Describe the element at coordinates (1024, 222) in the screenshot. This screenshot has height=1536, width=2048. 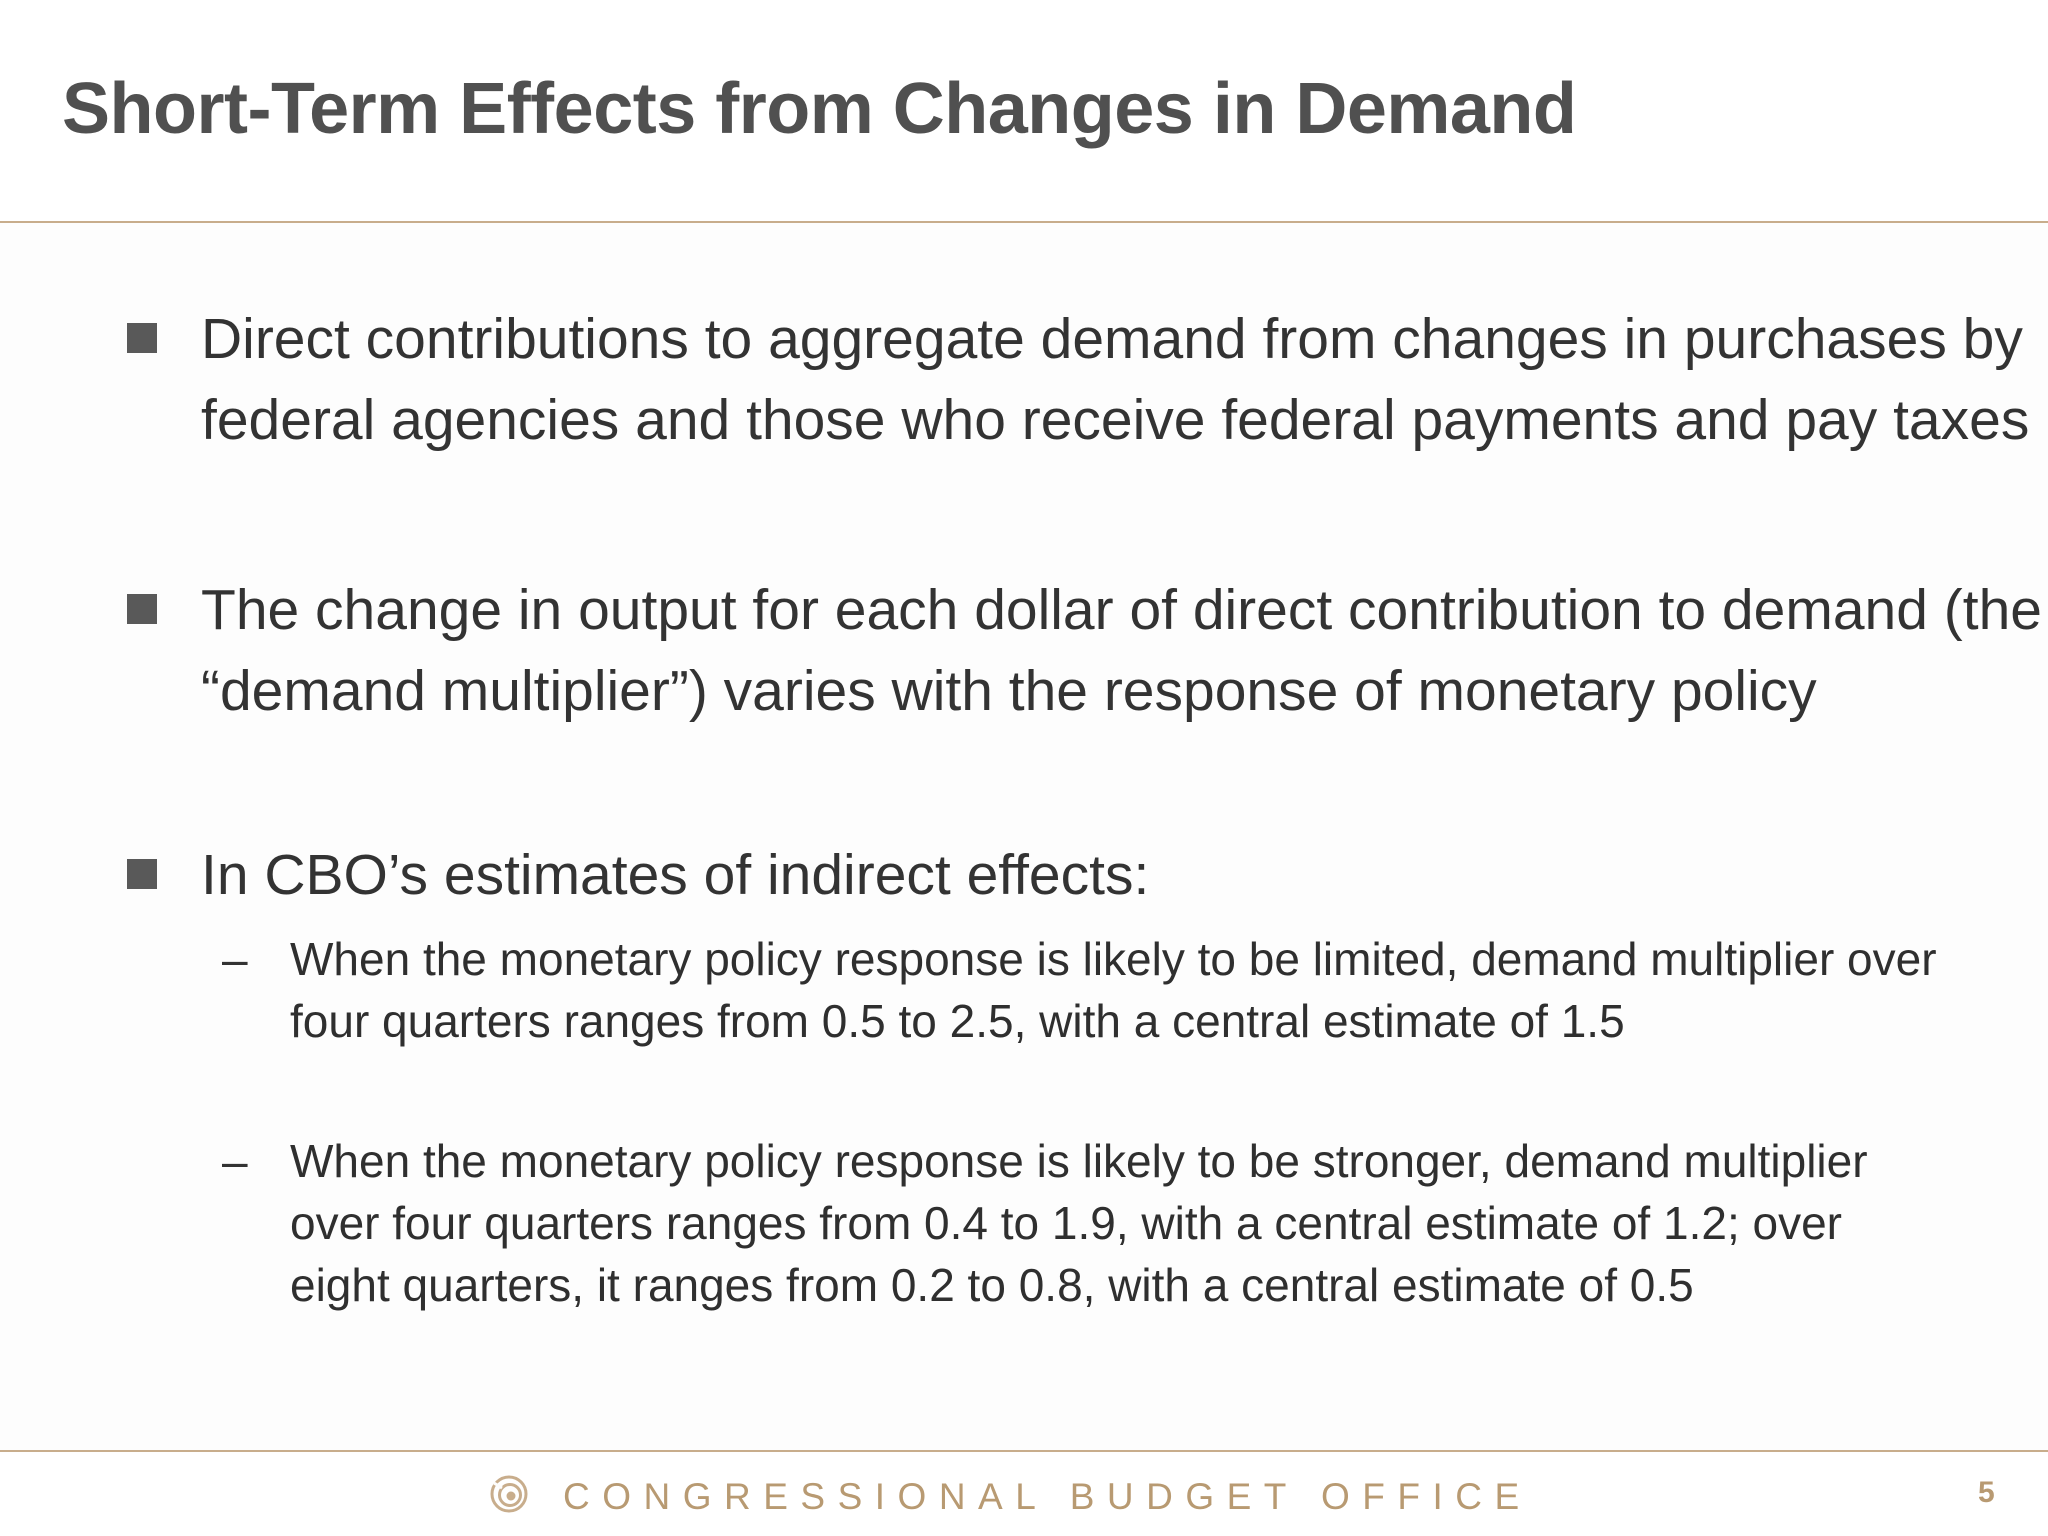
I see `header-divider` at that location.